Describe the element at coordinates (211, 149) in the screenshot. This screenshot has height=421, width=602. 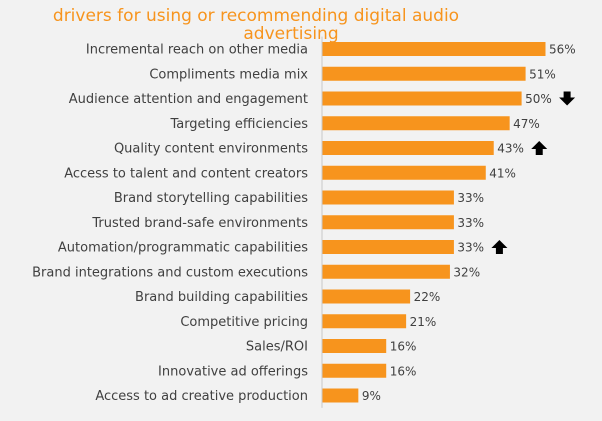
I see `category-label: Quality content environments` at that location.